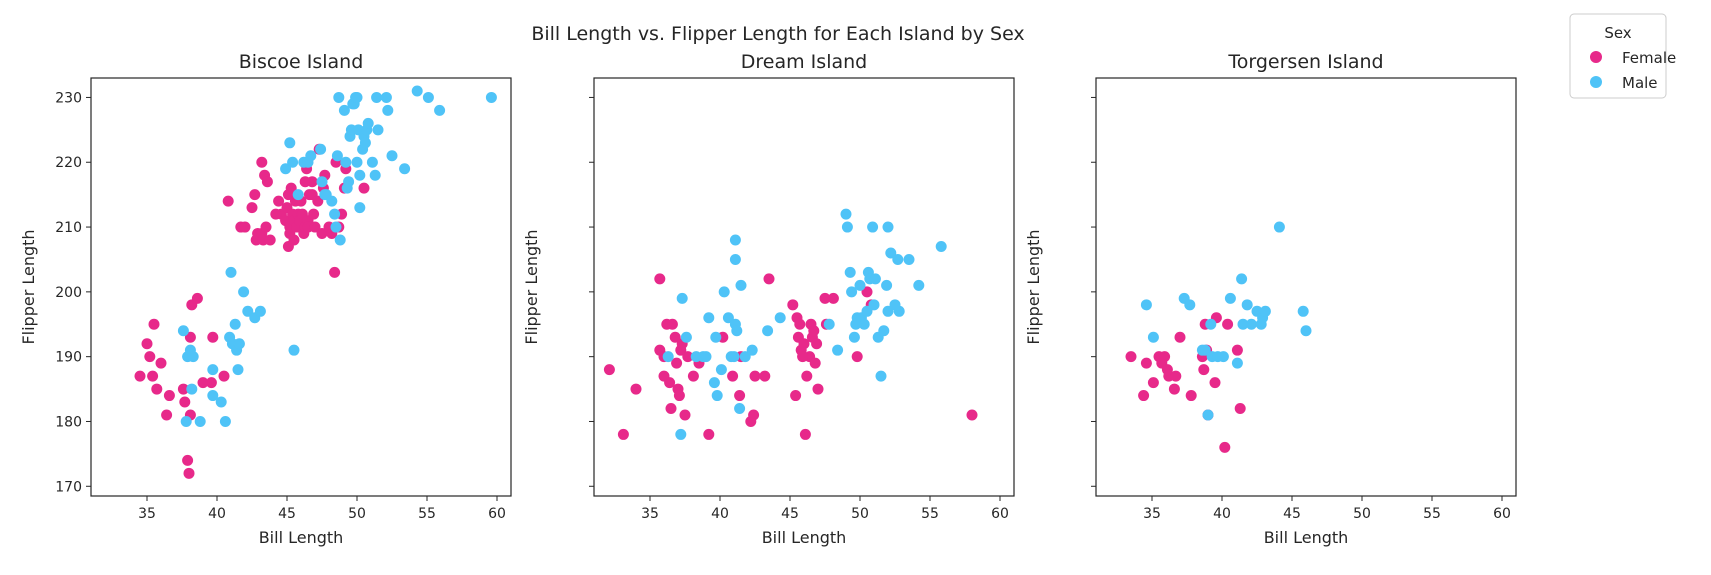  What do you see at coordinates (68, 487) in the screenshot?
I see `y-tick-label: 170` at bounding box center [68, 487].